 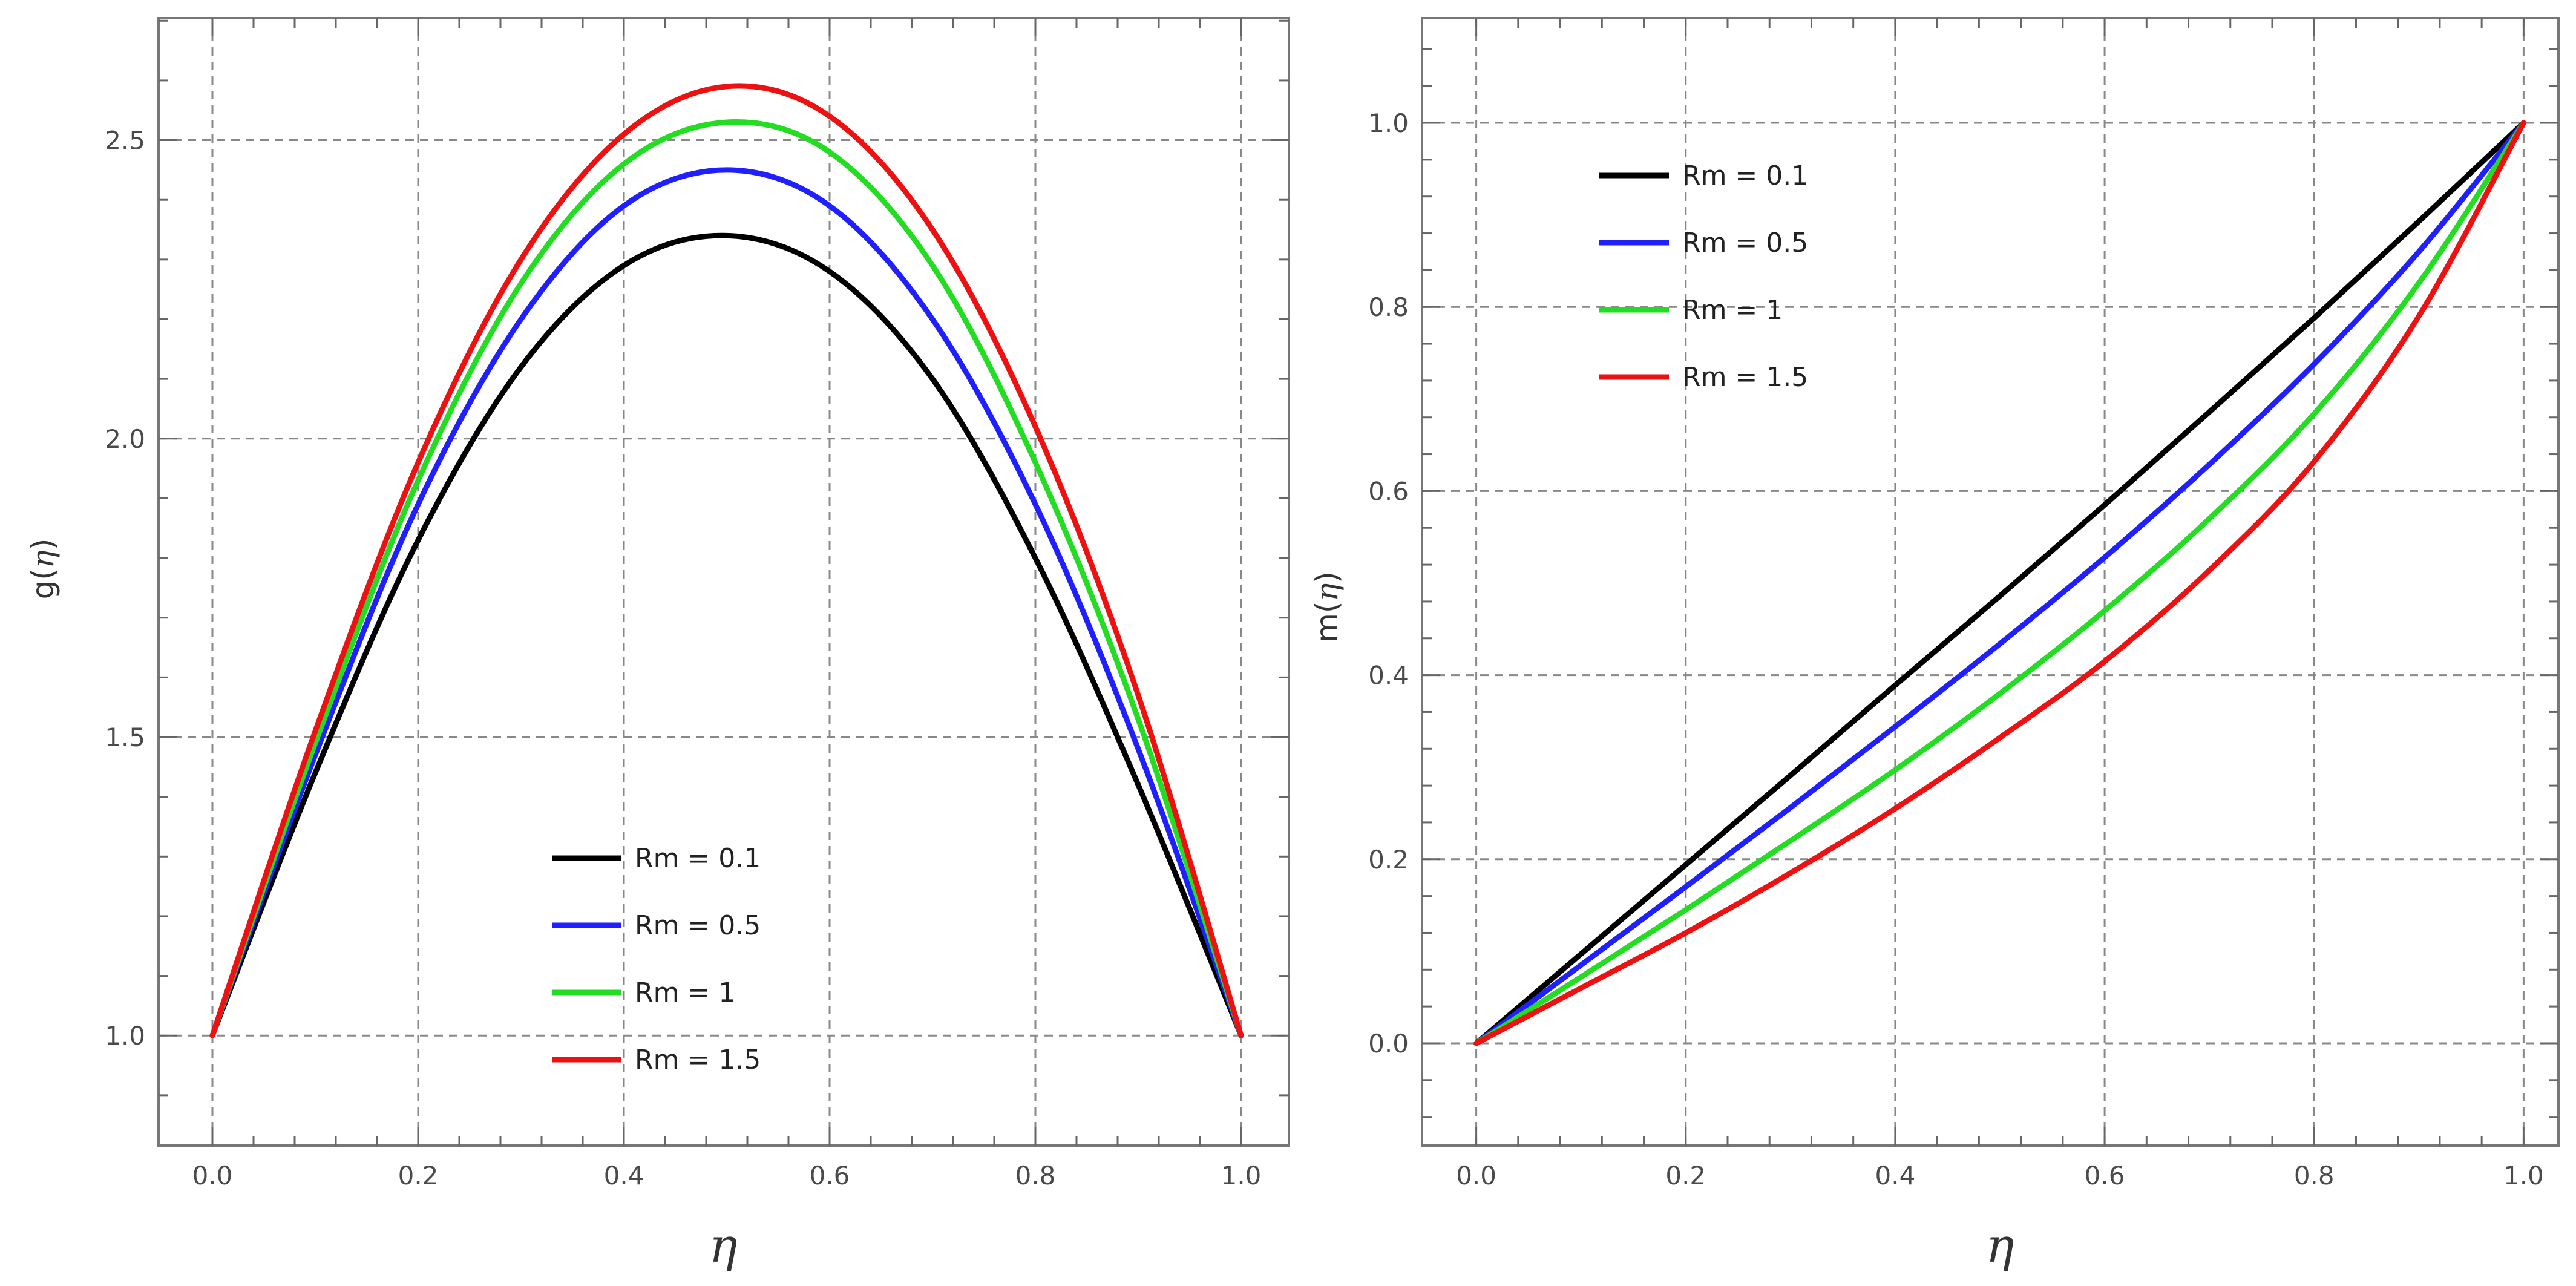 I want to click on y-tick-label: 0.2, so click(x=1388, y=859).